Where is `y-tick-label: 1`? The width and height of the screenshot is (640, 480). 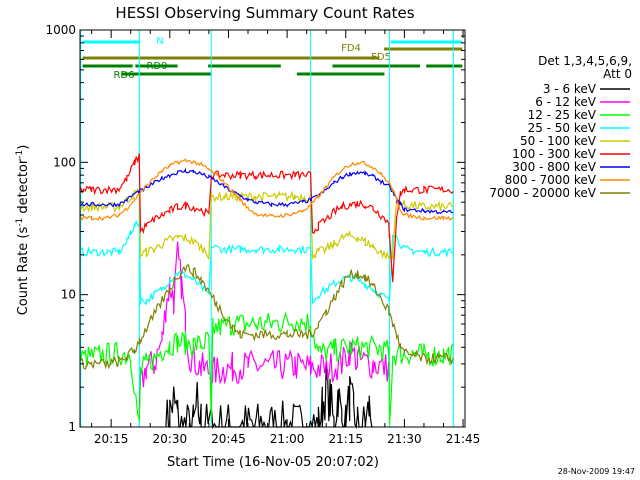
y-tick-label: 1 is located at coordinates (72, 427).